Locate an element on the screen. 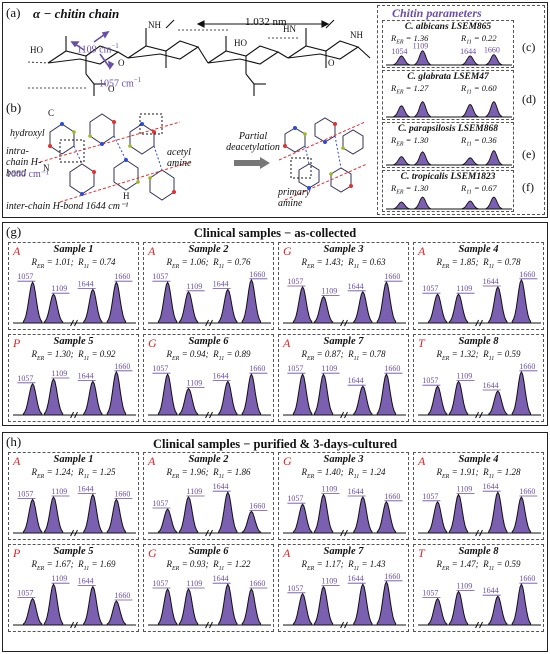 This screenshot has width=550, height=654. species-letter: P is located at coordinates (17, 343).